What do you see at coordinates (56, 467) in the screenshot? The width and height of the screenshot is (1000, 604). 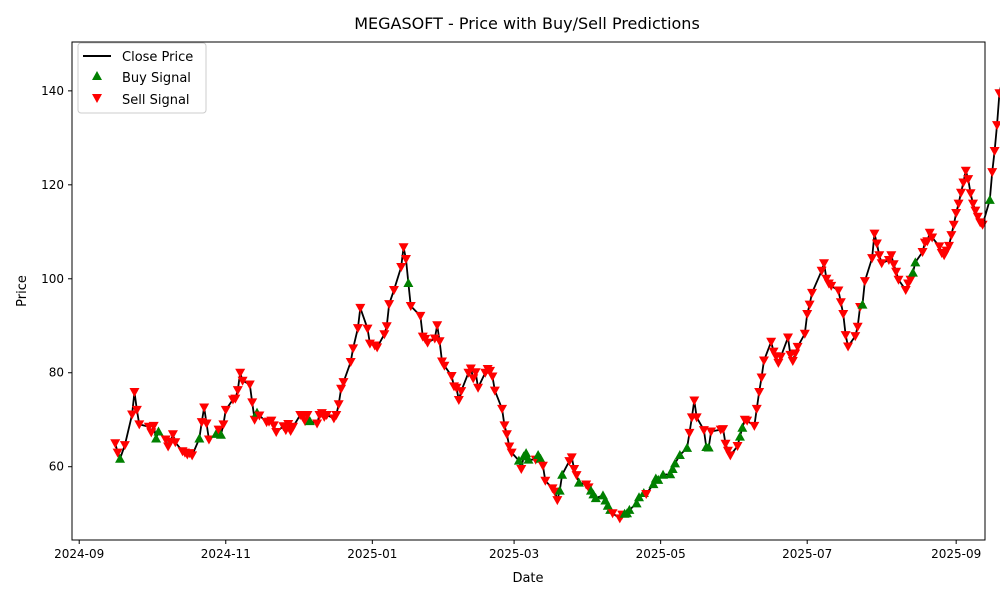 I see `y-tick-label: 60` at bounding box center [56, 467].